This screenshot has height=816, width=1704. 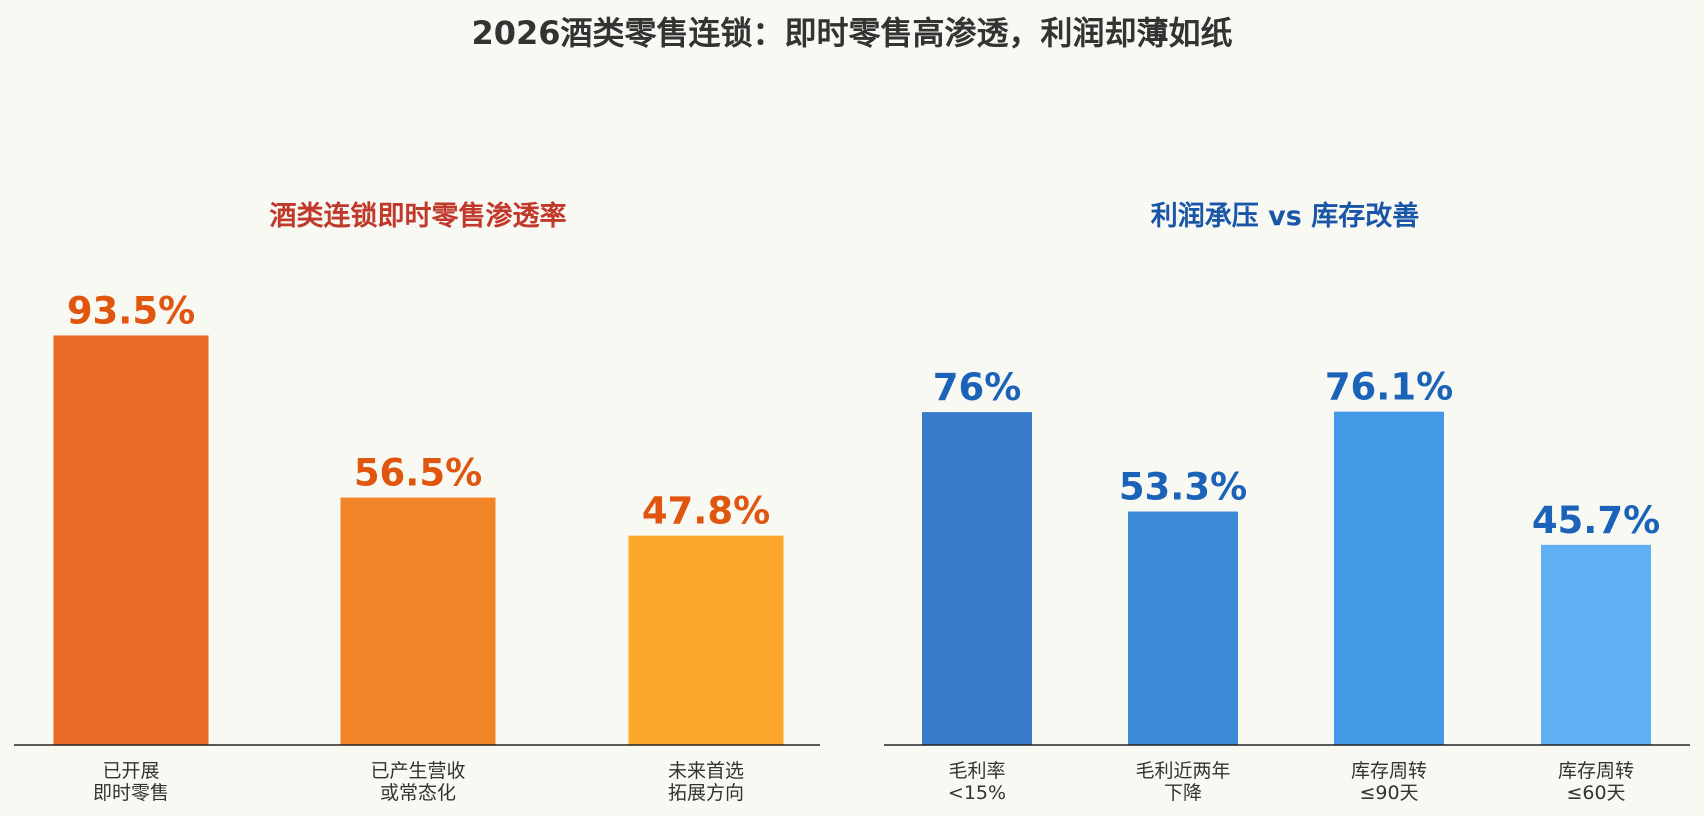 I want to click on right-tick-label-4-line-1: 库存周转, so click(x=1596, y=771).